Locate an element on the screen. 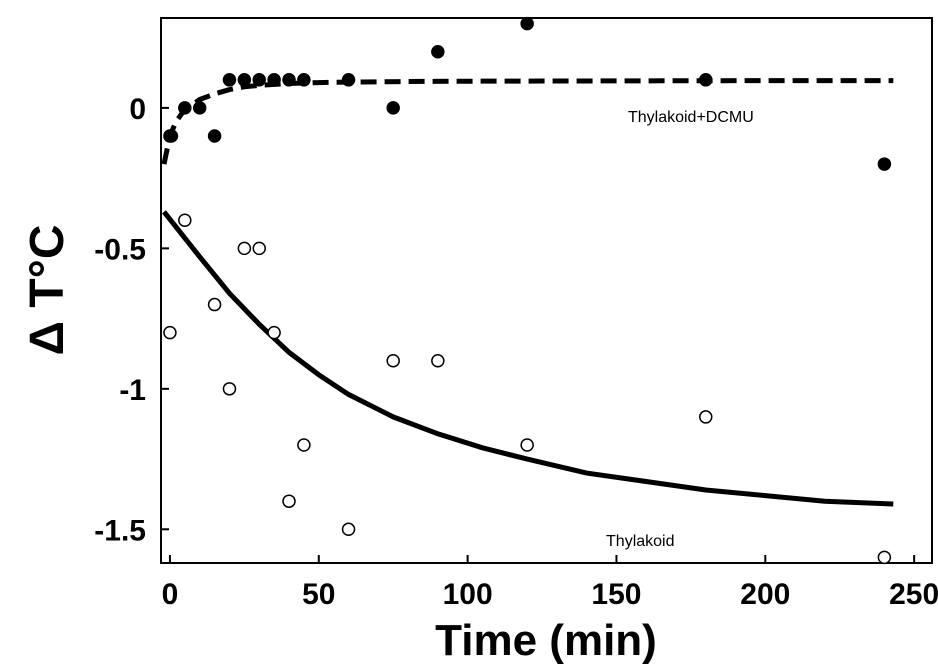 The width and height of the screenshot is (938, 667). fit-curve-dcmu is located at coordinates (527, 121).